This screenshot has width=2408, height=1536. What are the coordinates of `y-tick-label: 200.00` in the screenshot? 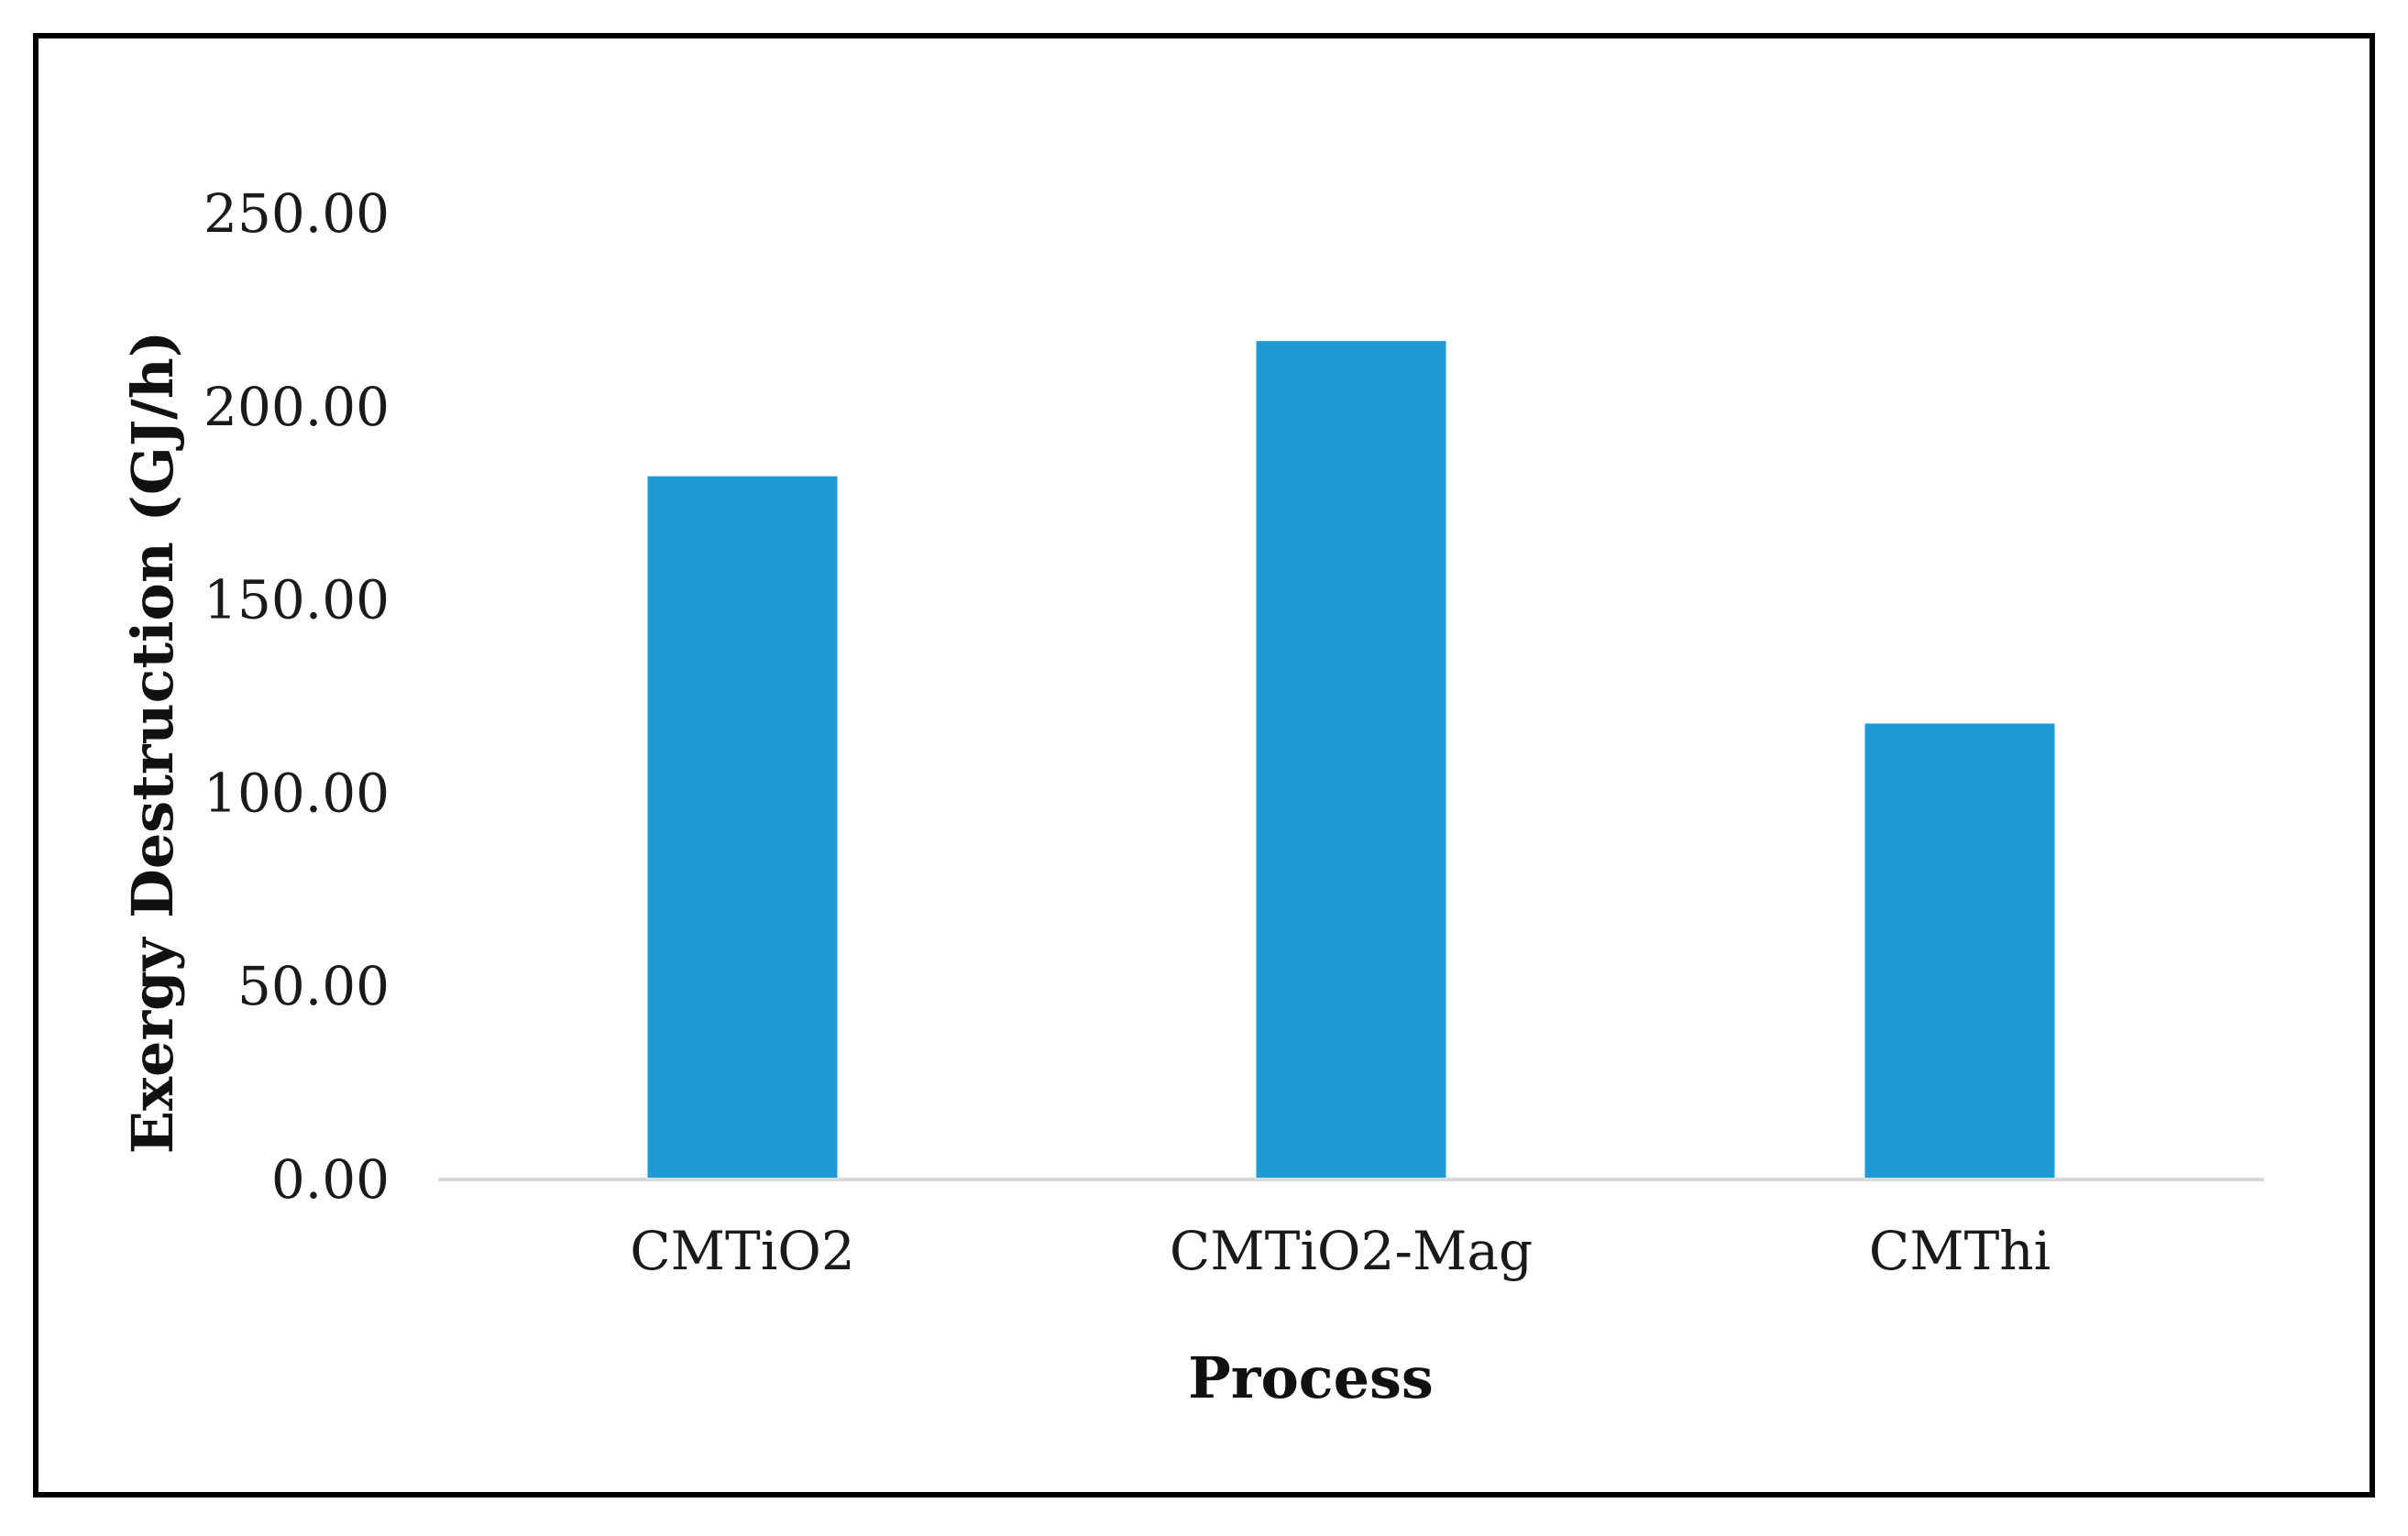 It's located at (296, 407).